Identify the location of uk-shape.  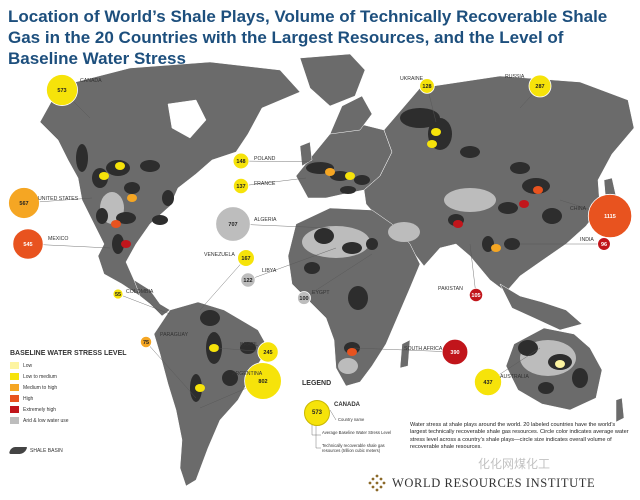
(306, 154).